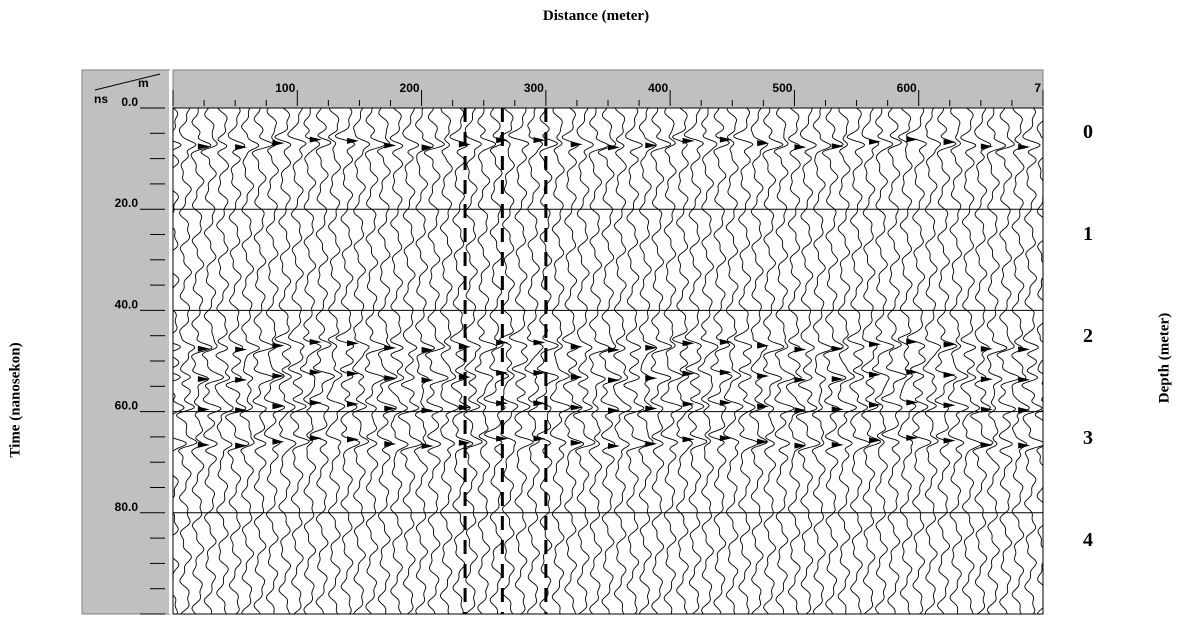 This screenshot has height=630, width=1192. I want to click on x-tick-label: 500, so click(782, 88).